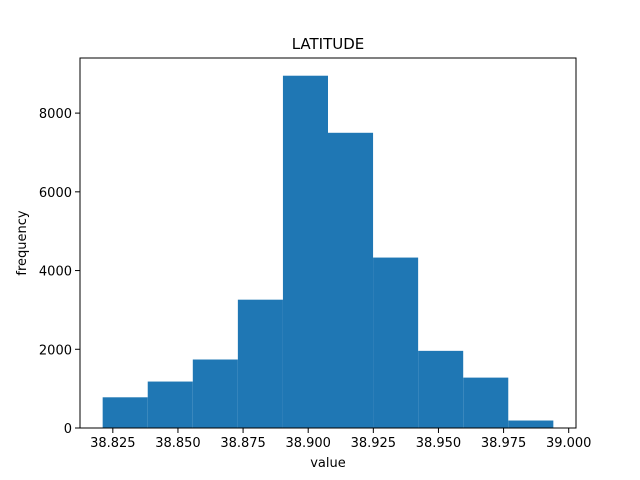 The height and width of the screenshot is (480, 640). Describe the element at coordinates (178, 443) in the screenshot. I see `x-tick-label-2: 38.850` at that location.